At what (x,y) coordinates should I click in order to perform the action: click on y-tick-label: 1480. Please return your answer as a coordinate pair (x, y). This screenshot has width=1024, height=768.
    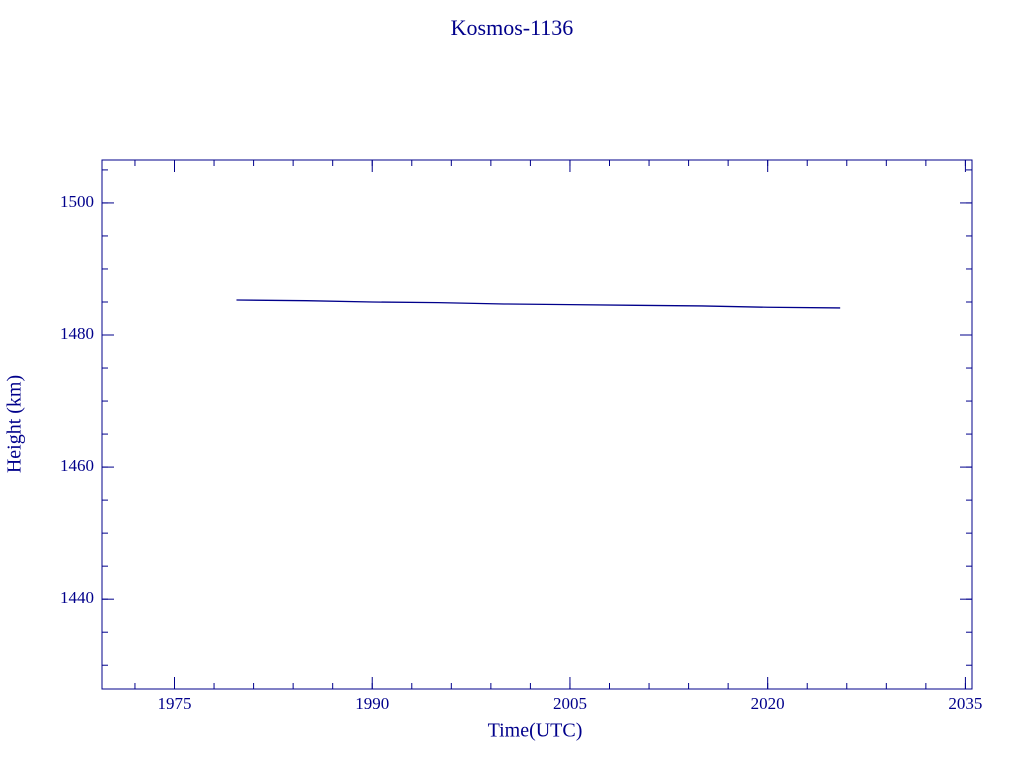
    Looking at the image, I should click on (77, 333).